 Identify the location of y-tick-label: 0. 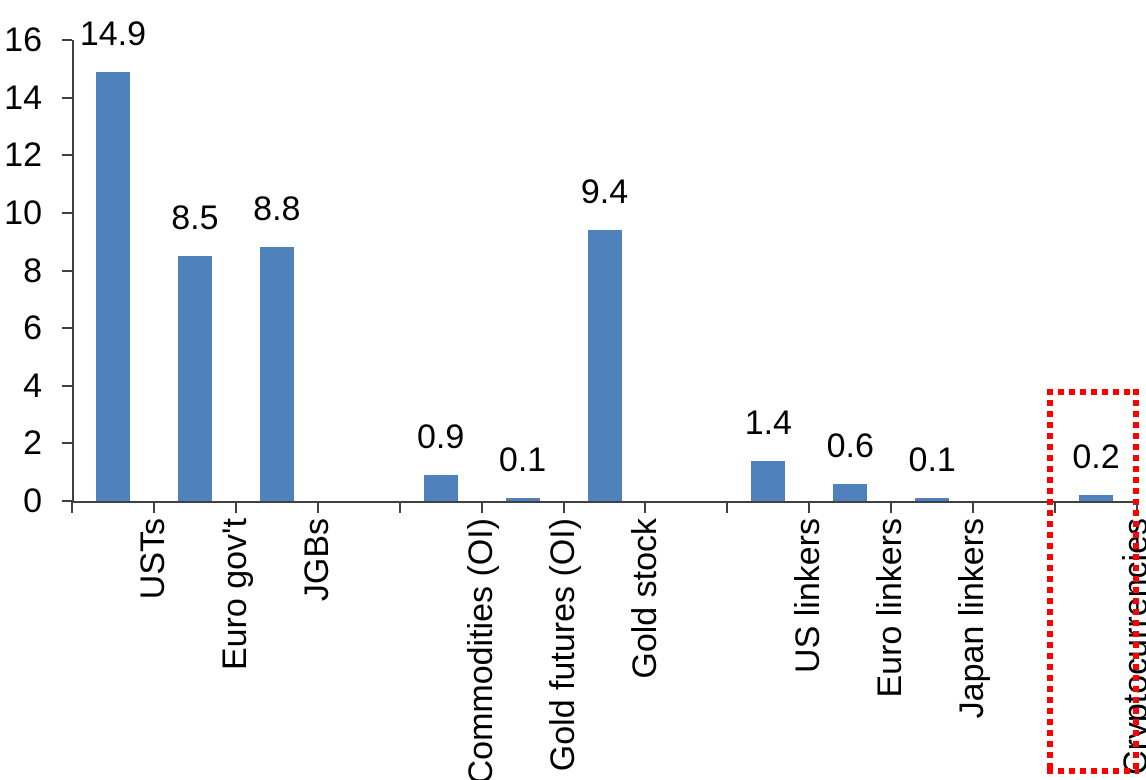
(32, 501).